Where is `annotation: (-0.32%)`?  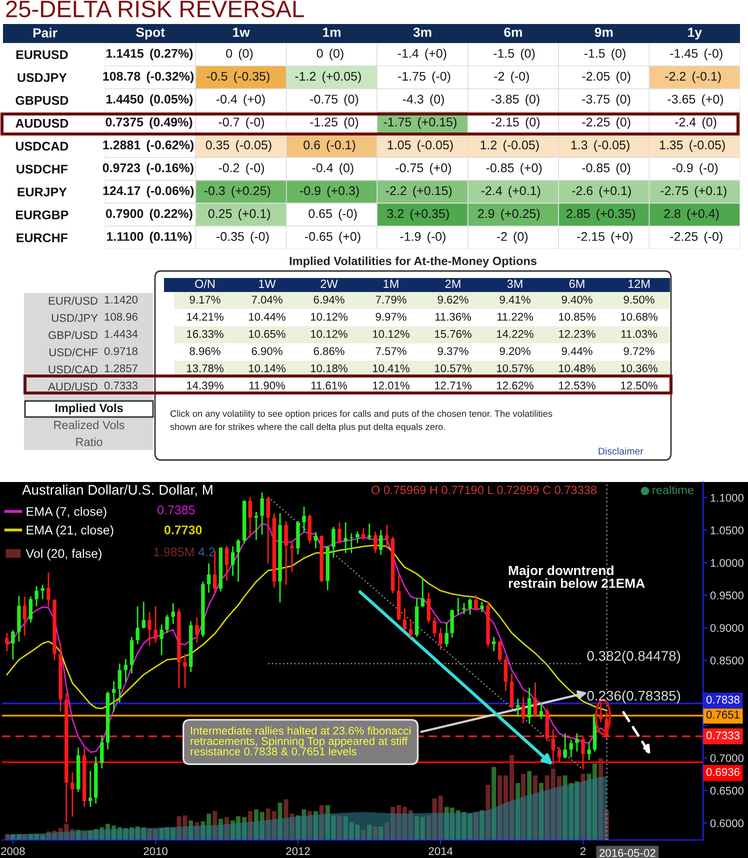
annotation: (-0.32%) is located at coordinates (170, 78).